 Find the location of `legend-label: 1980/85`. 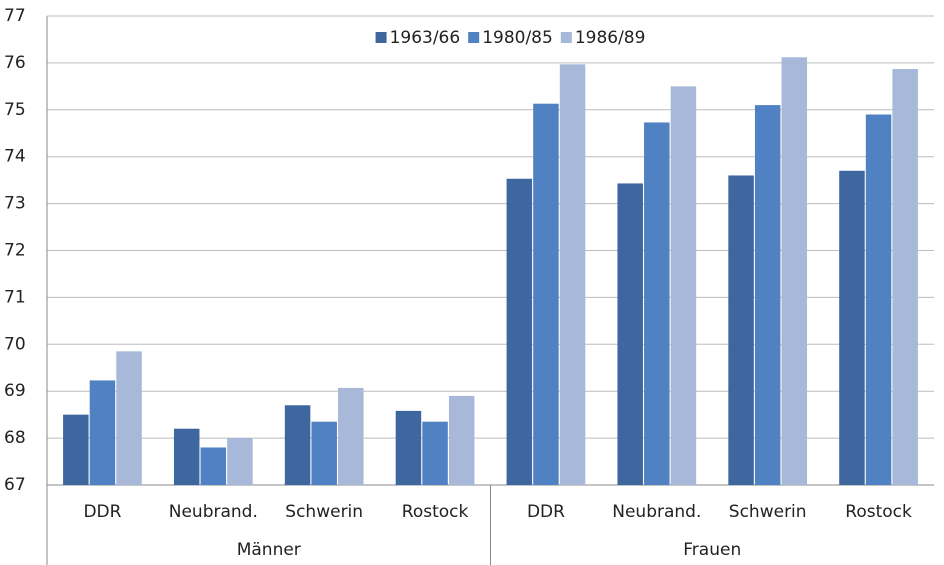

legend-label: 1980/85 is located at coordinates (517, 38).